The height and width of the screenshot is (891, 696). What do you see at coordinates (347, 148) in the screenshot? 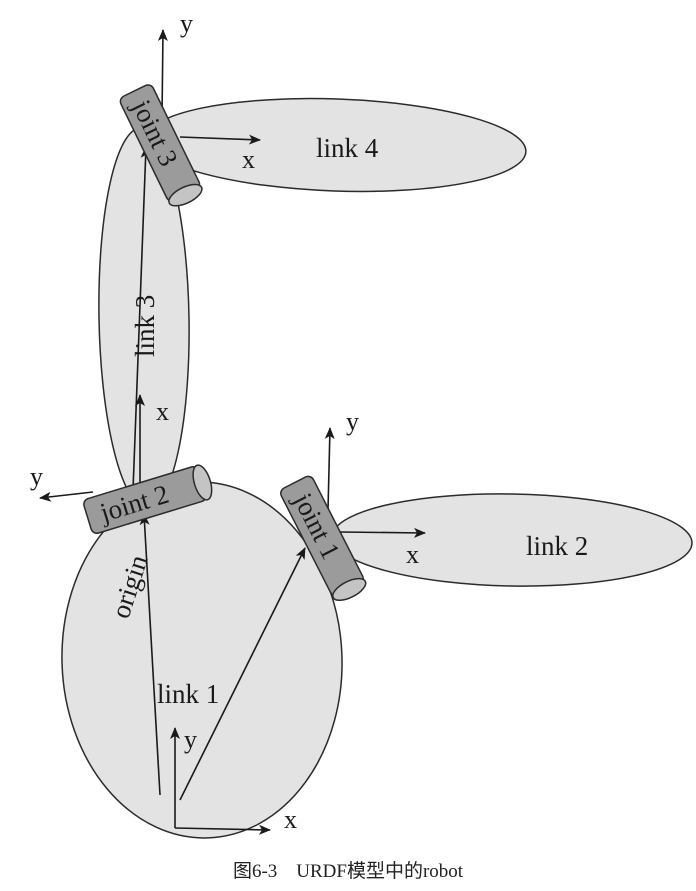
I see `link-4-label: link 4` at bounding box center [347, 148].